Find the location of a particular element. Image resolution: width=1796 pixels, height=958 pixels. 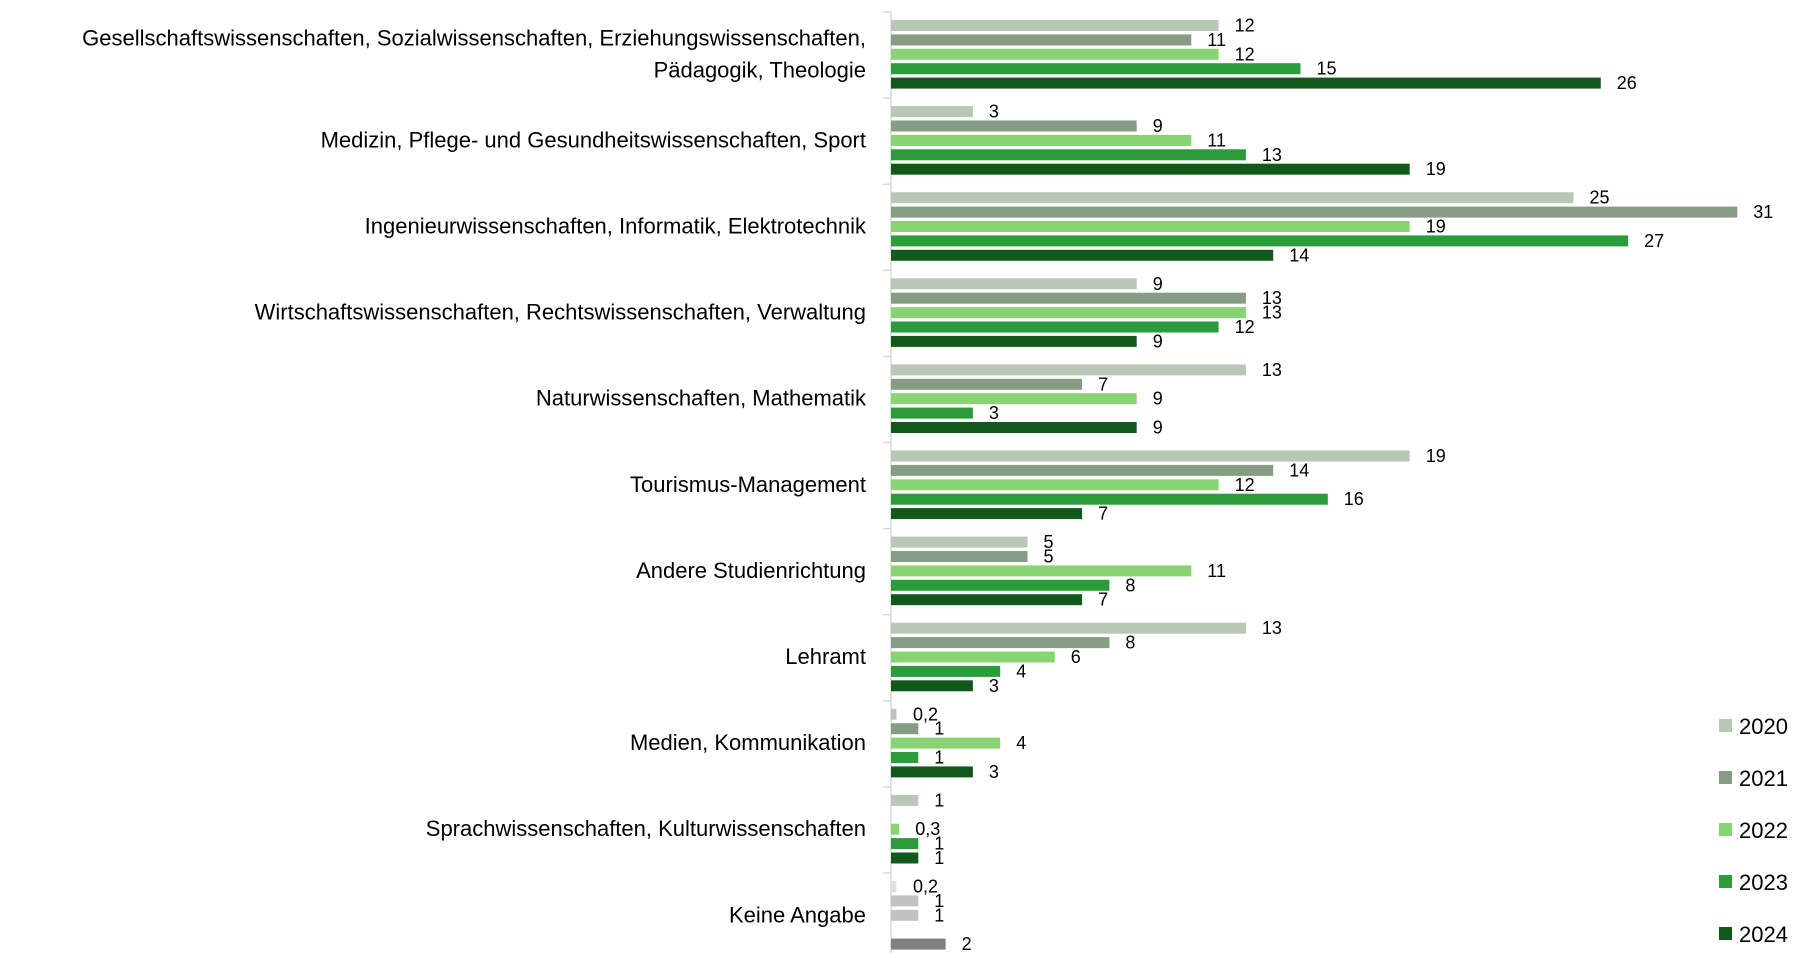

value-label: 5 is located at coordinates (1049, 542).